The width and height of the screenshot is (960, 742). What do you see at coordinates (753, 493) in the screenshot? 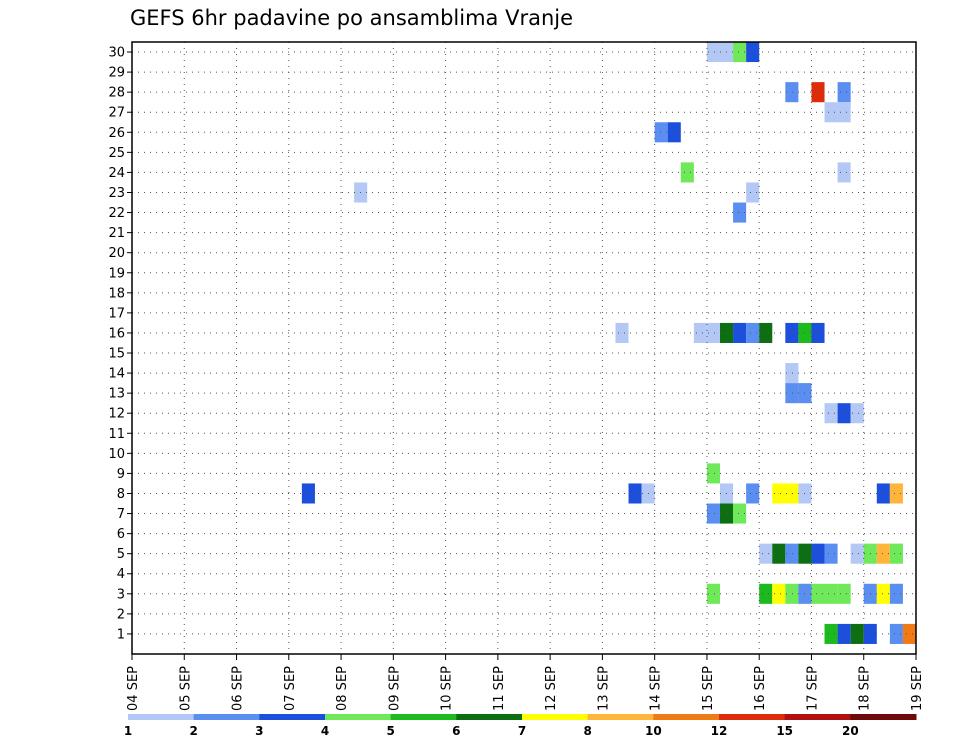
I see `cell-m8-s47` at bounding box center [753, 493].